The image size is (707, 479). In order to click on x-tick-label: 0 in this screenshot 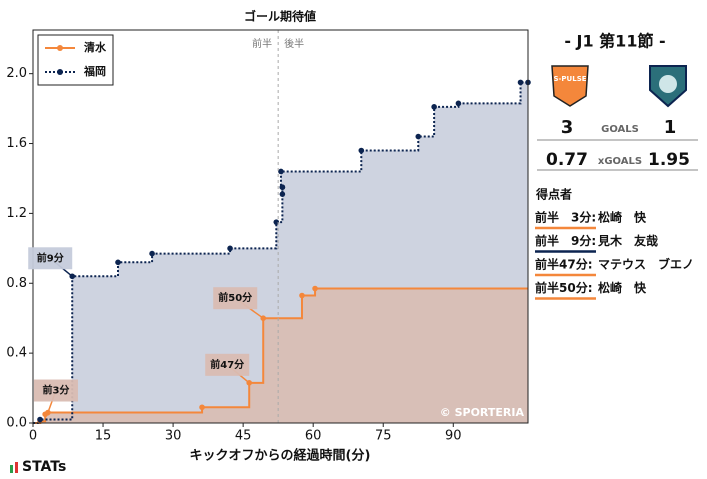, I will do `click(33, 436)`.